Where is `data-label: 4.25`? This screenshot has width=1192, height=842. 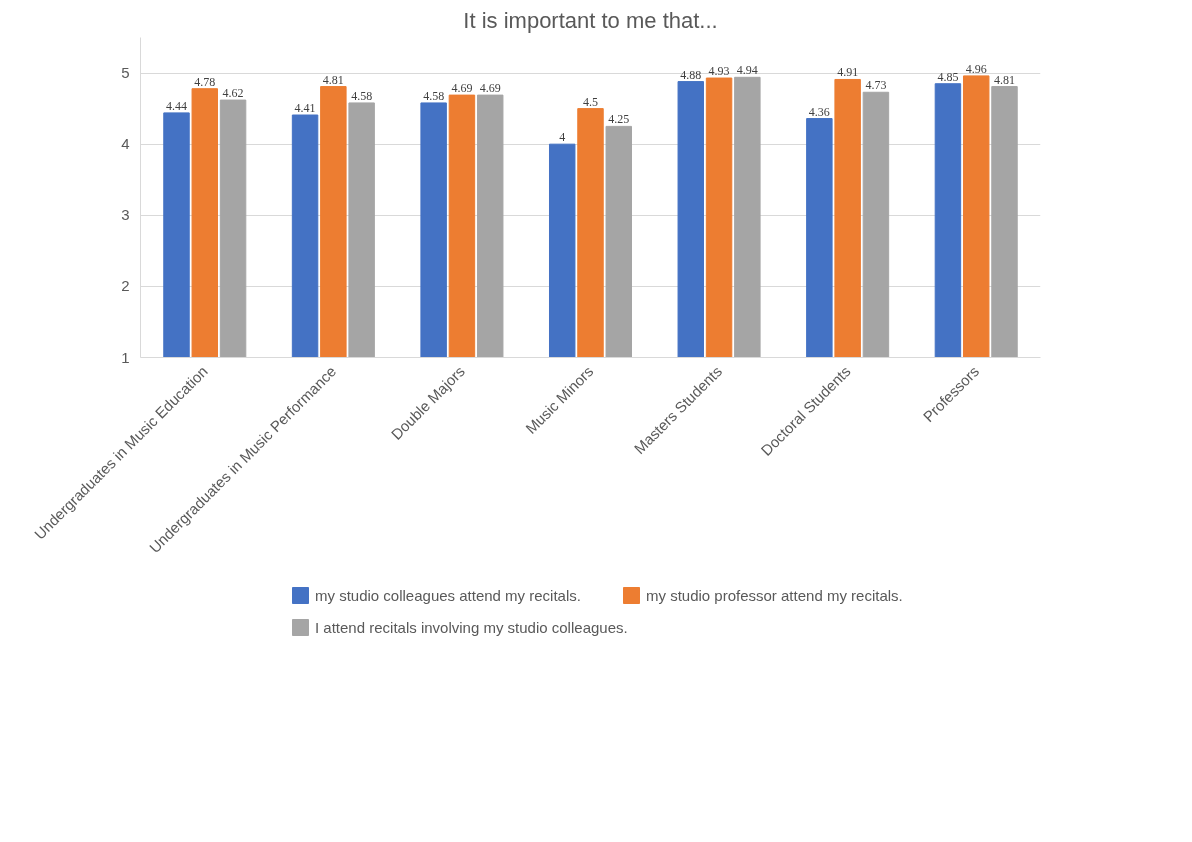 data-label: 4.25 is located at coordinates (619, 119).